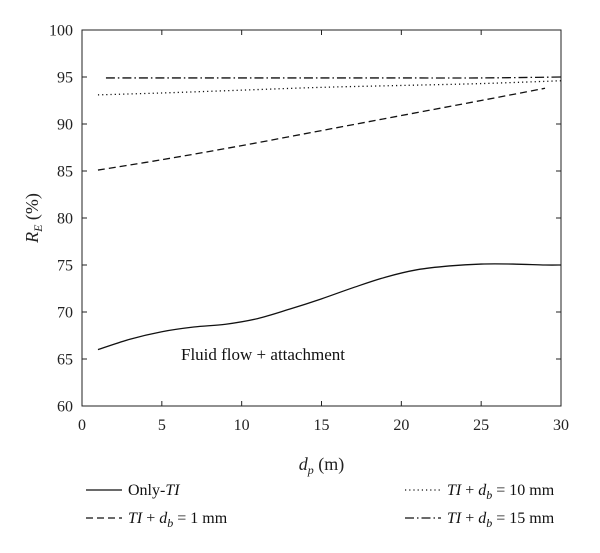 Image resolution: width=600 pixels, height=553 pixels. Describe the element at coordinates (82, 425) in the screenshot. I see `x-tick-label: 0` at that location.